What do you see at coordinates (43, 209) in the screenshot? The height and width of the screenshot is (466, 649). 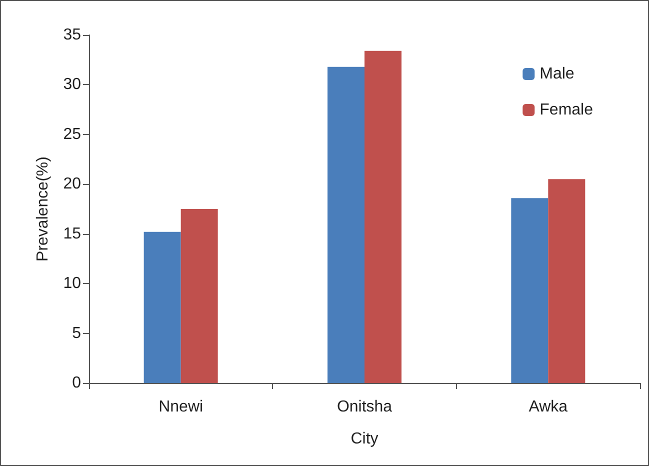 I see `y-axis-title: Prevalence(%)` at bounding box center [43, 209].